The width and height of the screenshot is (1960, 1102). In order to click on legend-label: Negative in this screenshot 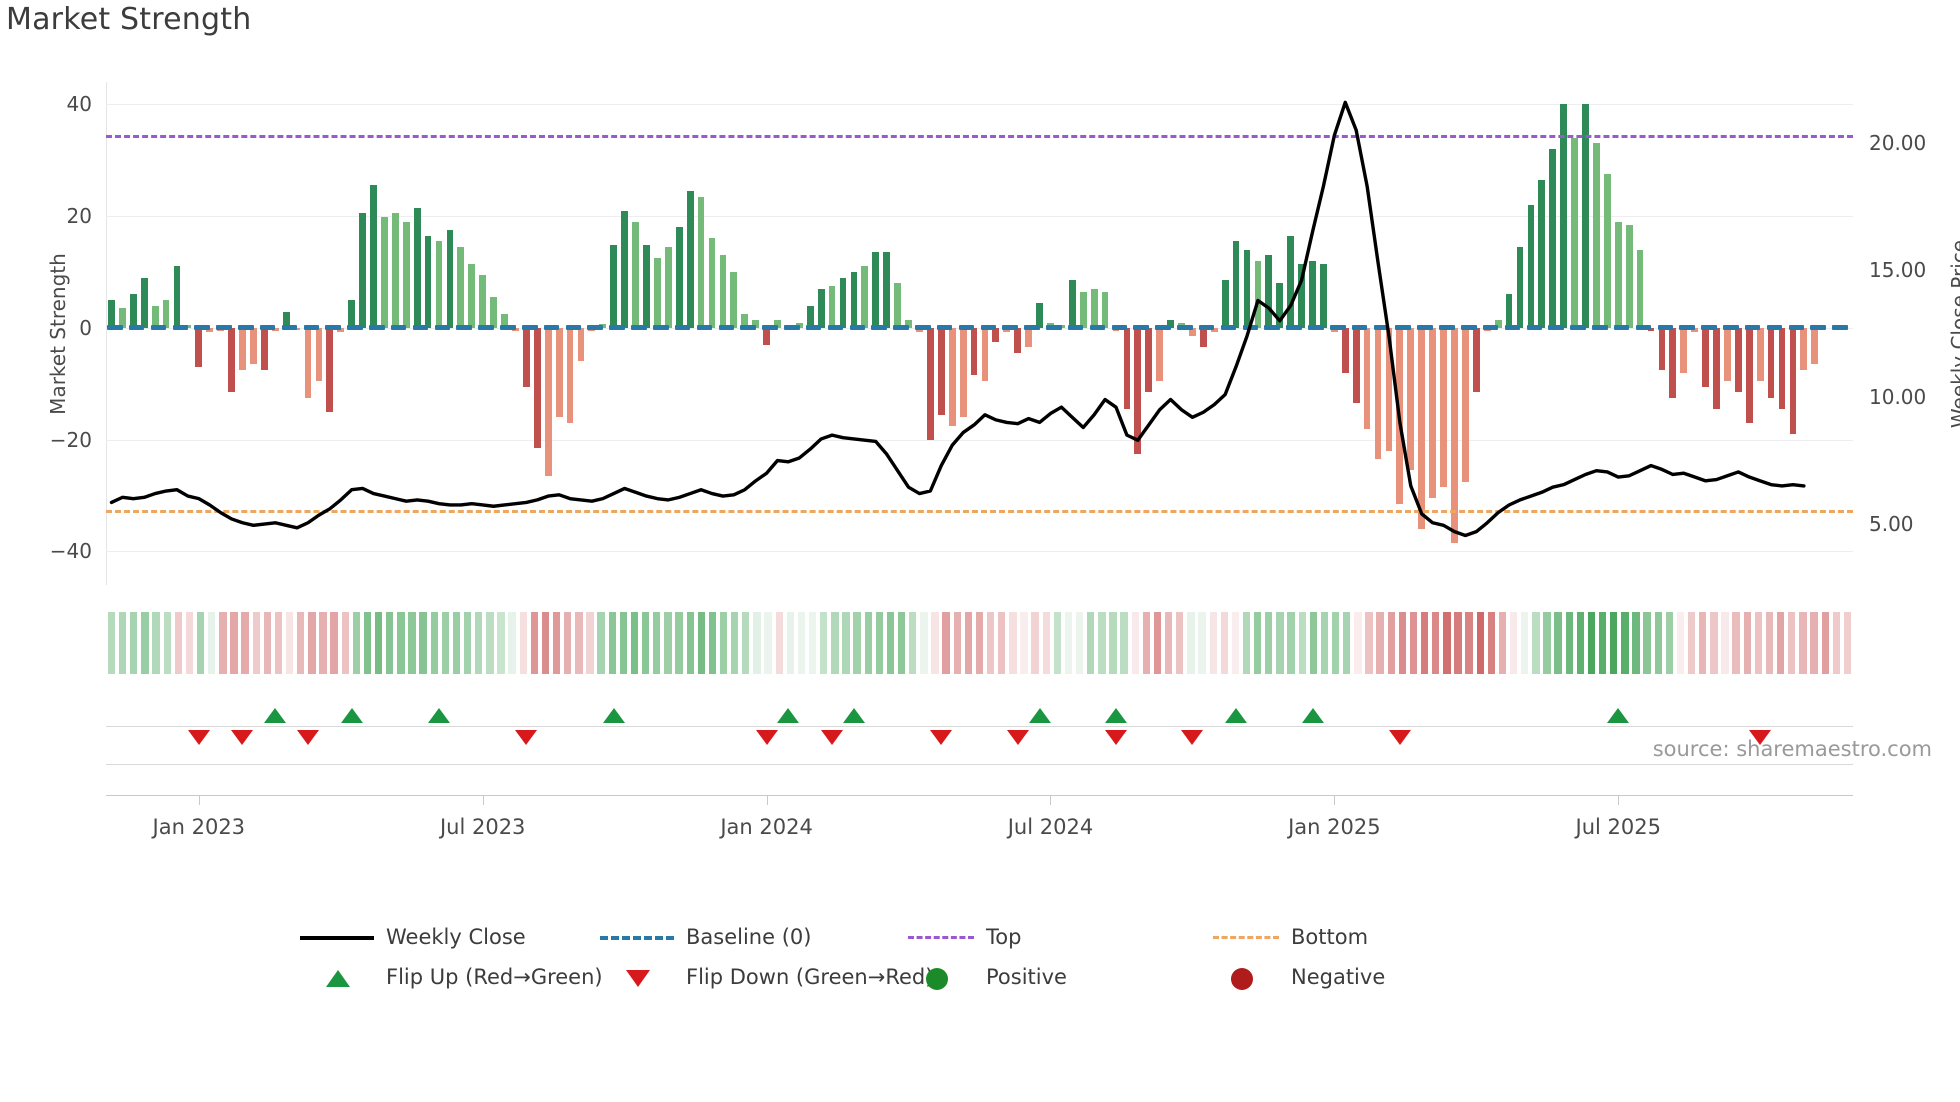, I will do `click(1338, 977)`.